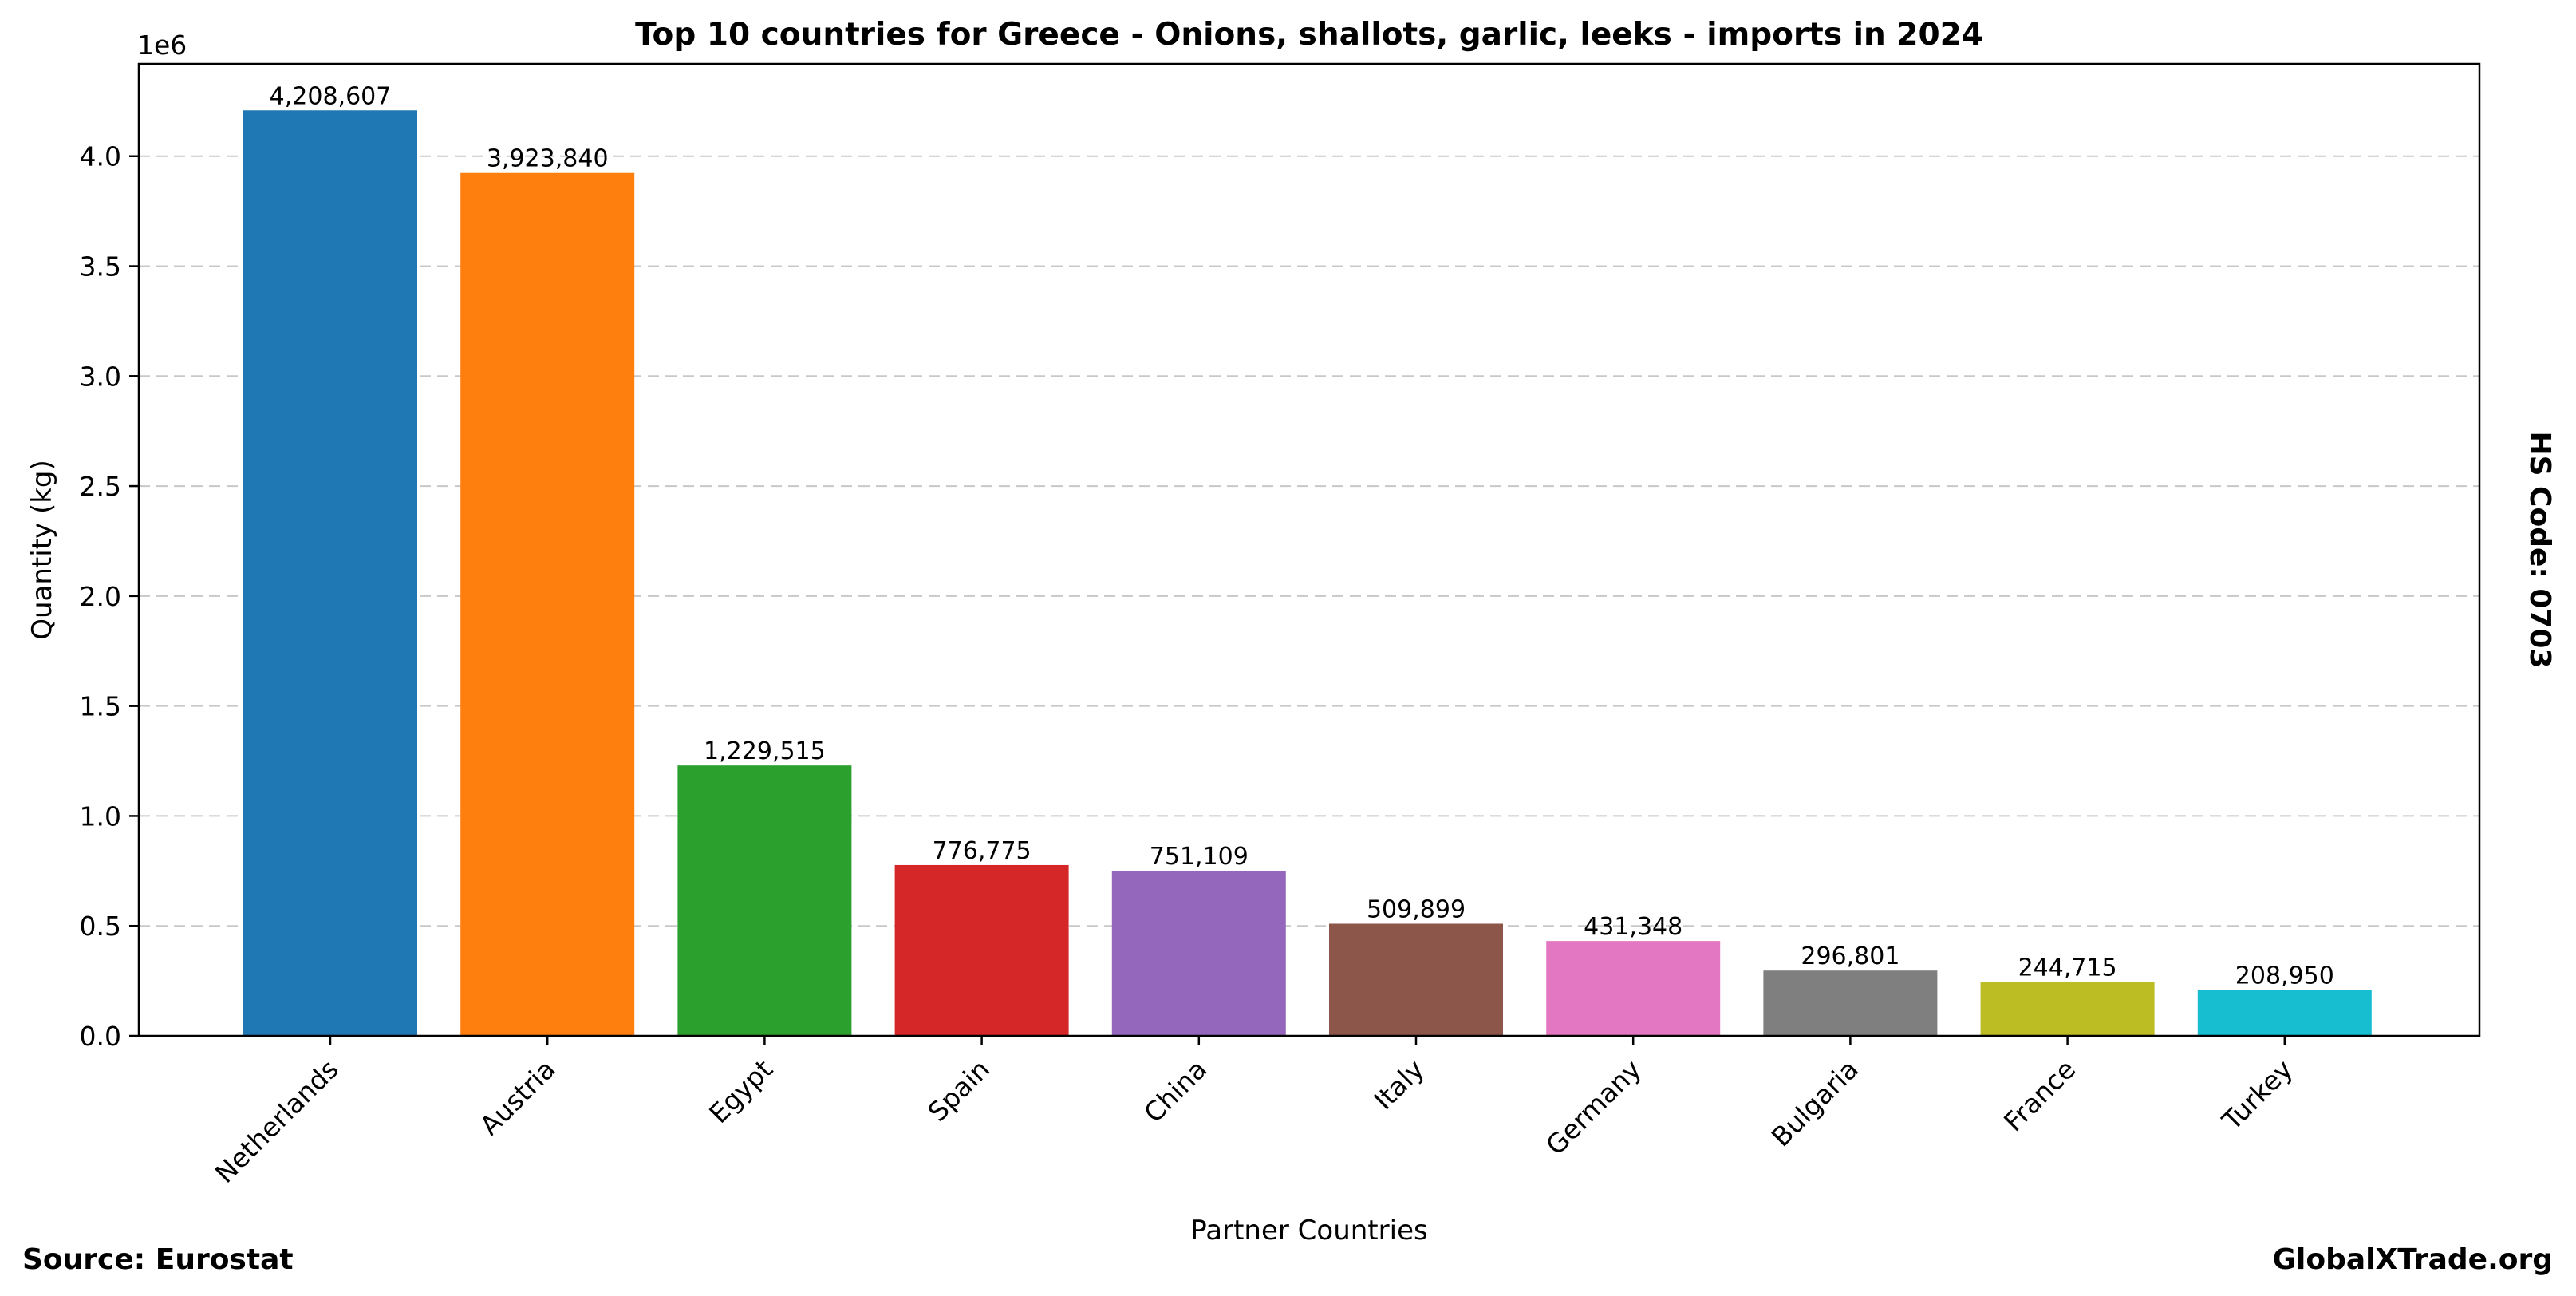 The width and height of the screenshot is (2576, 1296). Describe the element at coordinates (331, 96) in the screenshot. I see `bar-value-label: 4,208,607` at that location.